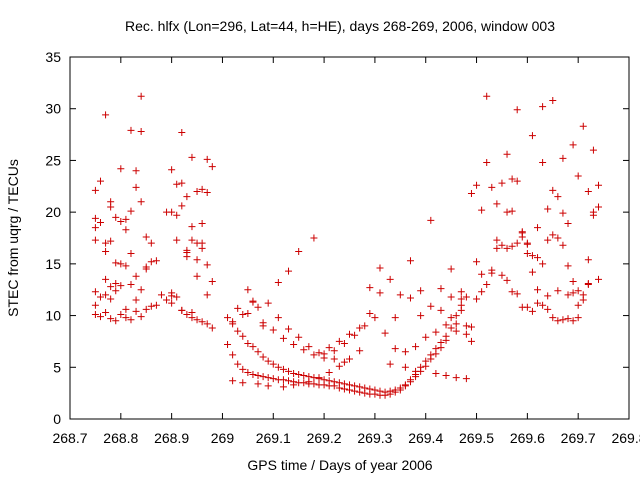  I want to click on x-tick-label: 269.3, so click(374, 438).